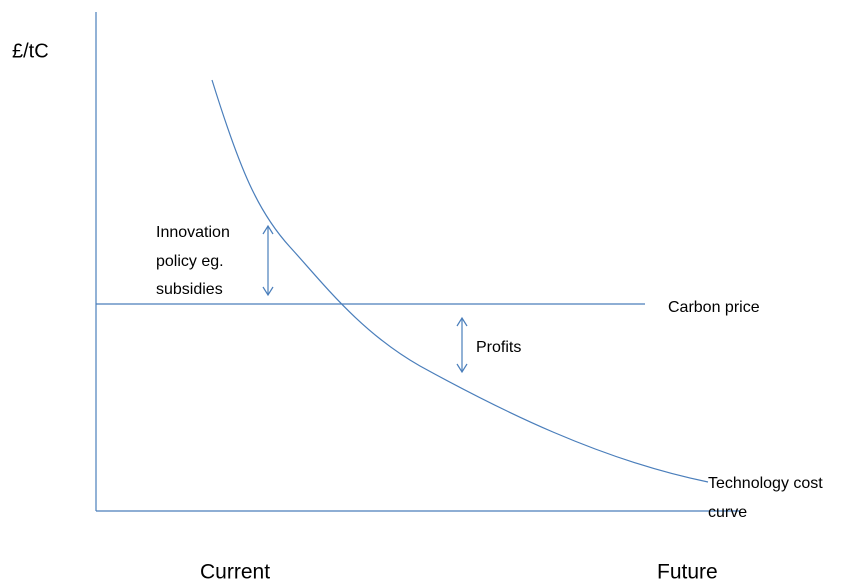 The height and width of the screenshot is (584, 863). What do you see at coordinates (498, 347) in the screenshot?
I see `profits-label: Profits` at bounding box center [498, 347].